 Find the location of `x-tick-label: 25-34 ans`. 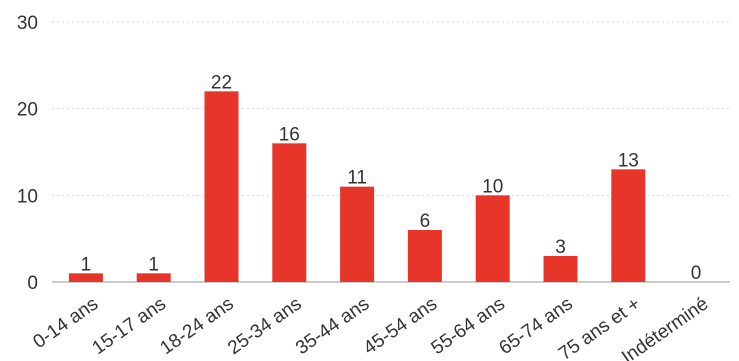

x-tick-label: 25-34 ans is located at coordinates (264, 326).